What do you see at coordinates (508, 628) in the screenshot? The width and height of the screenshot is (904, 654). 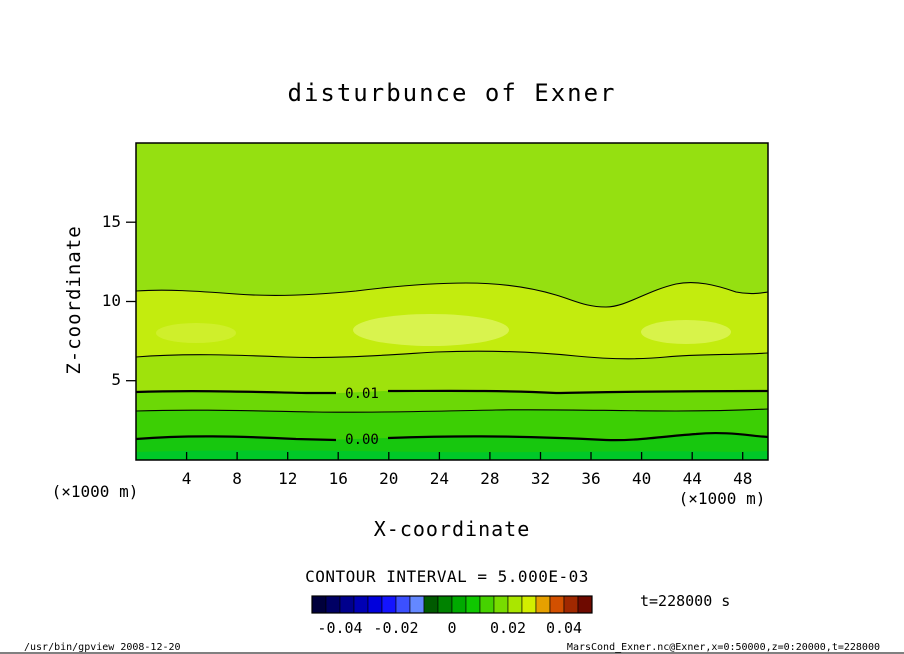 I see `colorbar-tick-label: 0.02` at bounding box center [508, 628].